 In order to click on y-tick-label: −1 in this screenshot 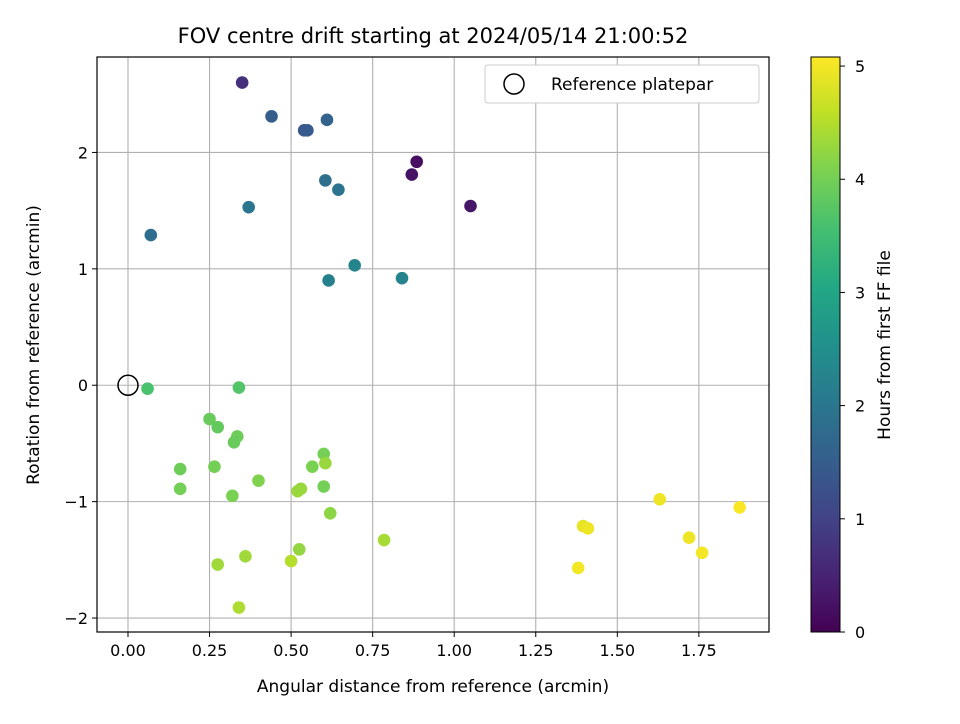, I will do `click(76, 502)`.